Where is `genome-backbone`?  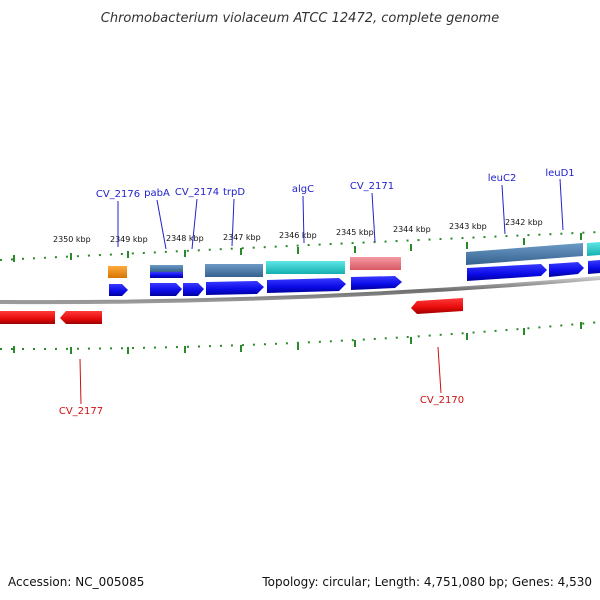
genome-backbone is located at coordinates (300, 290).